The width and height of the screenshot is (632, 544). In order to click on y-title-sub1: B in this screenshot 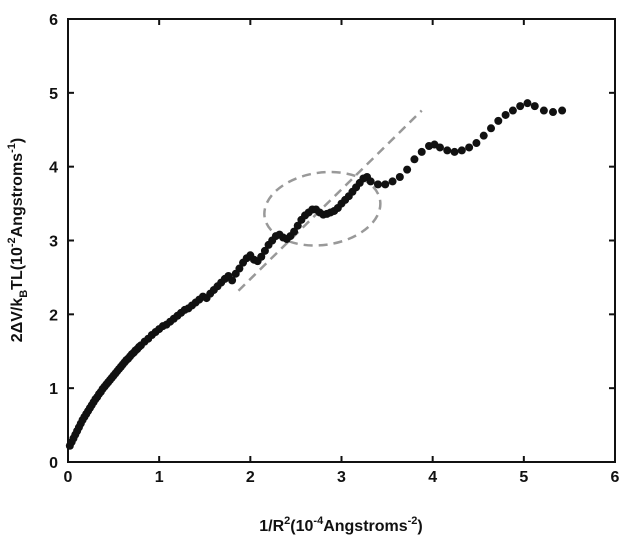, I will do `click(24, 294)`.